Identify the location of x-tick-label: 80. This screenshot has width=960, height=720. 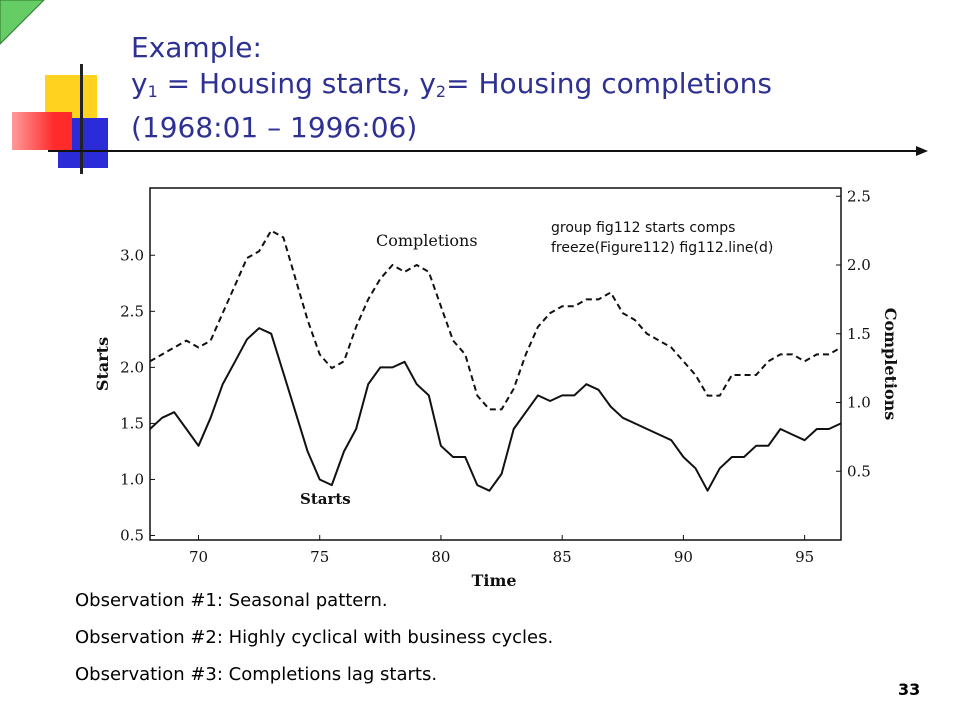
(440, 557).